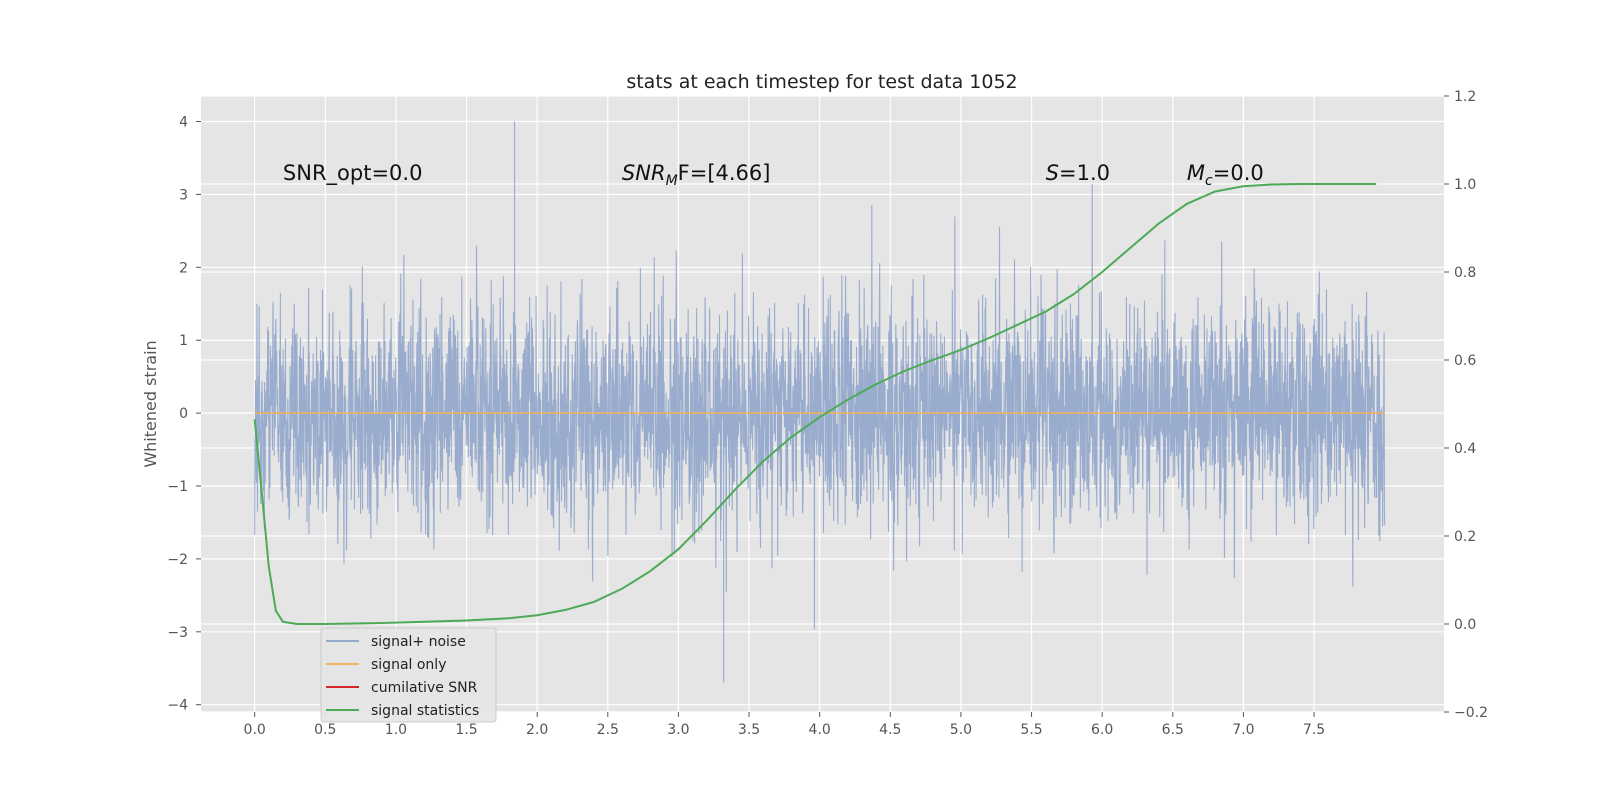 This screenshot has height=800, width=1600. What do you see at coordinates (961, 730) in the screenshot?
I see `x-tick-label: 5.0` at bounding box center [961, 730].